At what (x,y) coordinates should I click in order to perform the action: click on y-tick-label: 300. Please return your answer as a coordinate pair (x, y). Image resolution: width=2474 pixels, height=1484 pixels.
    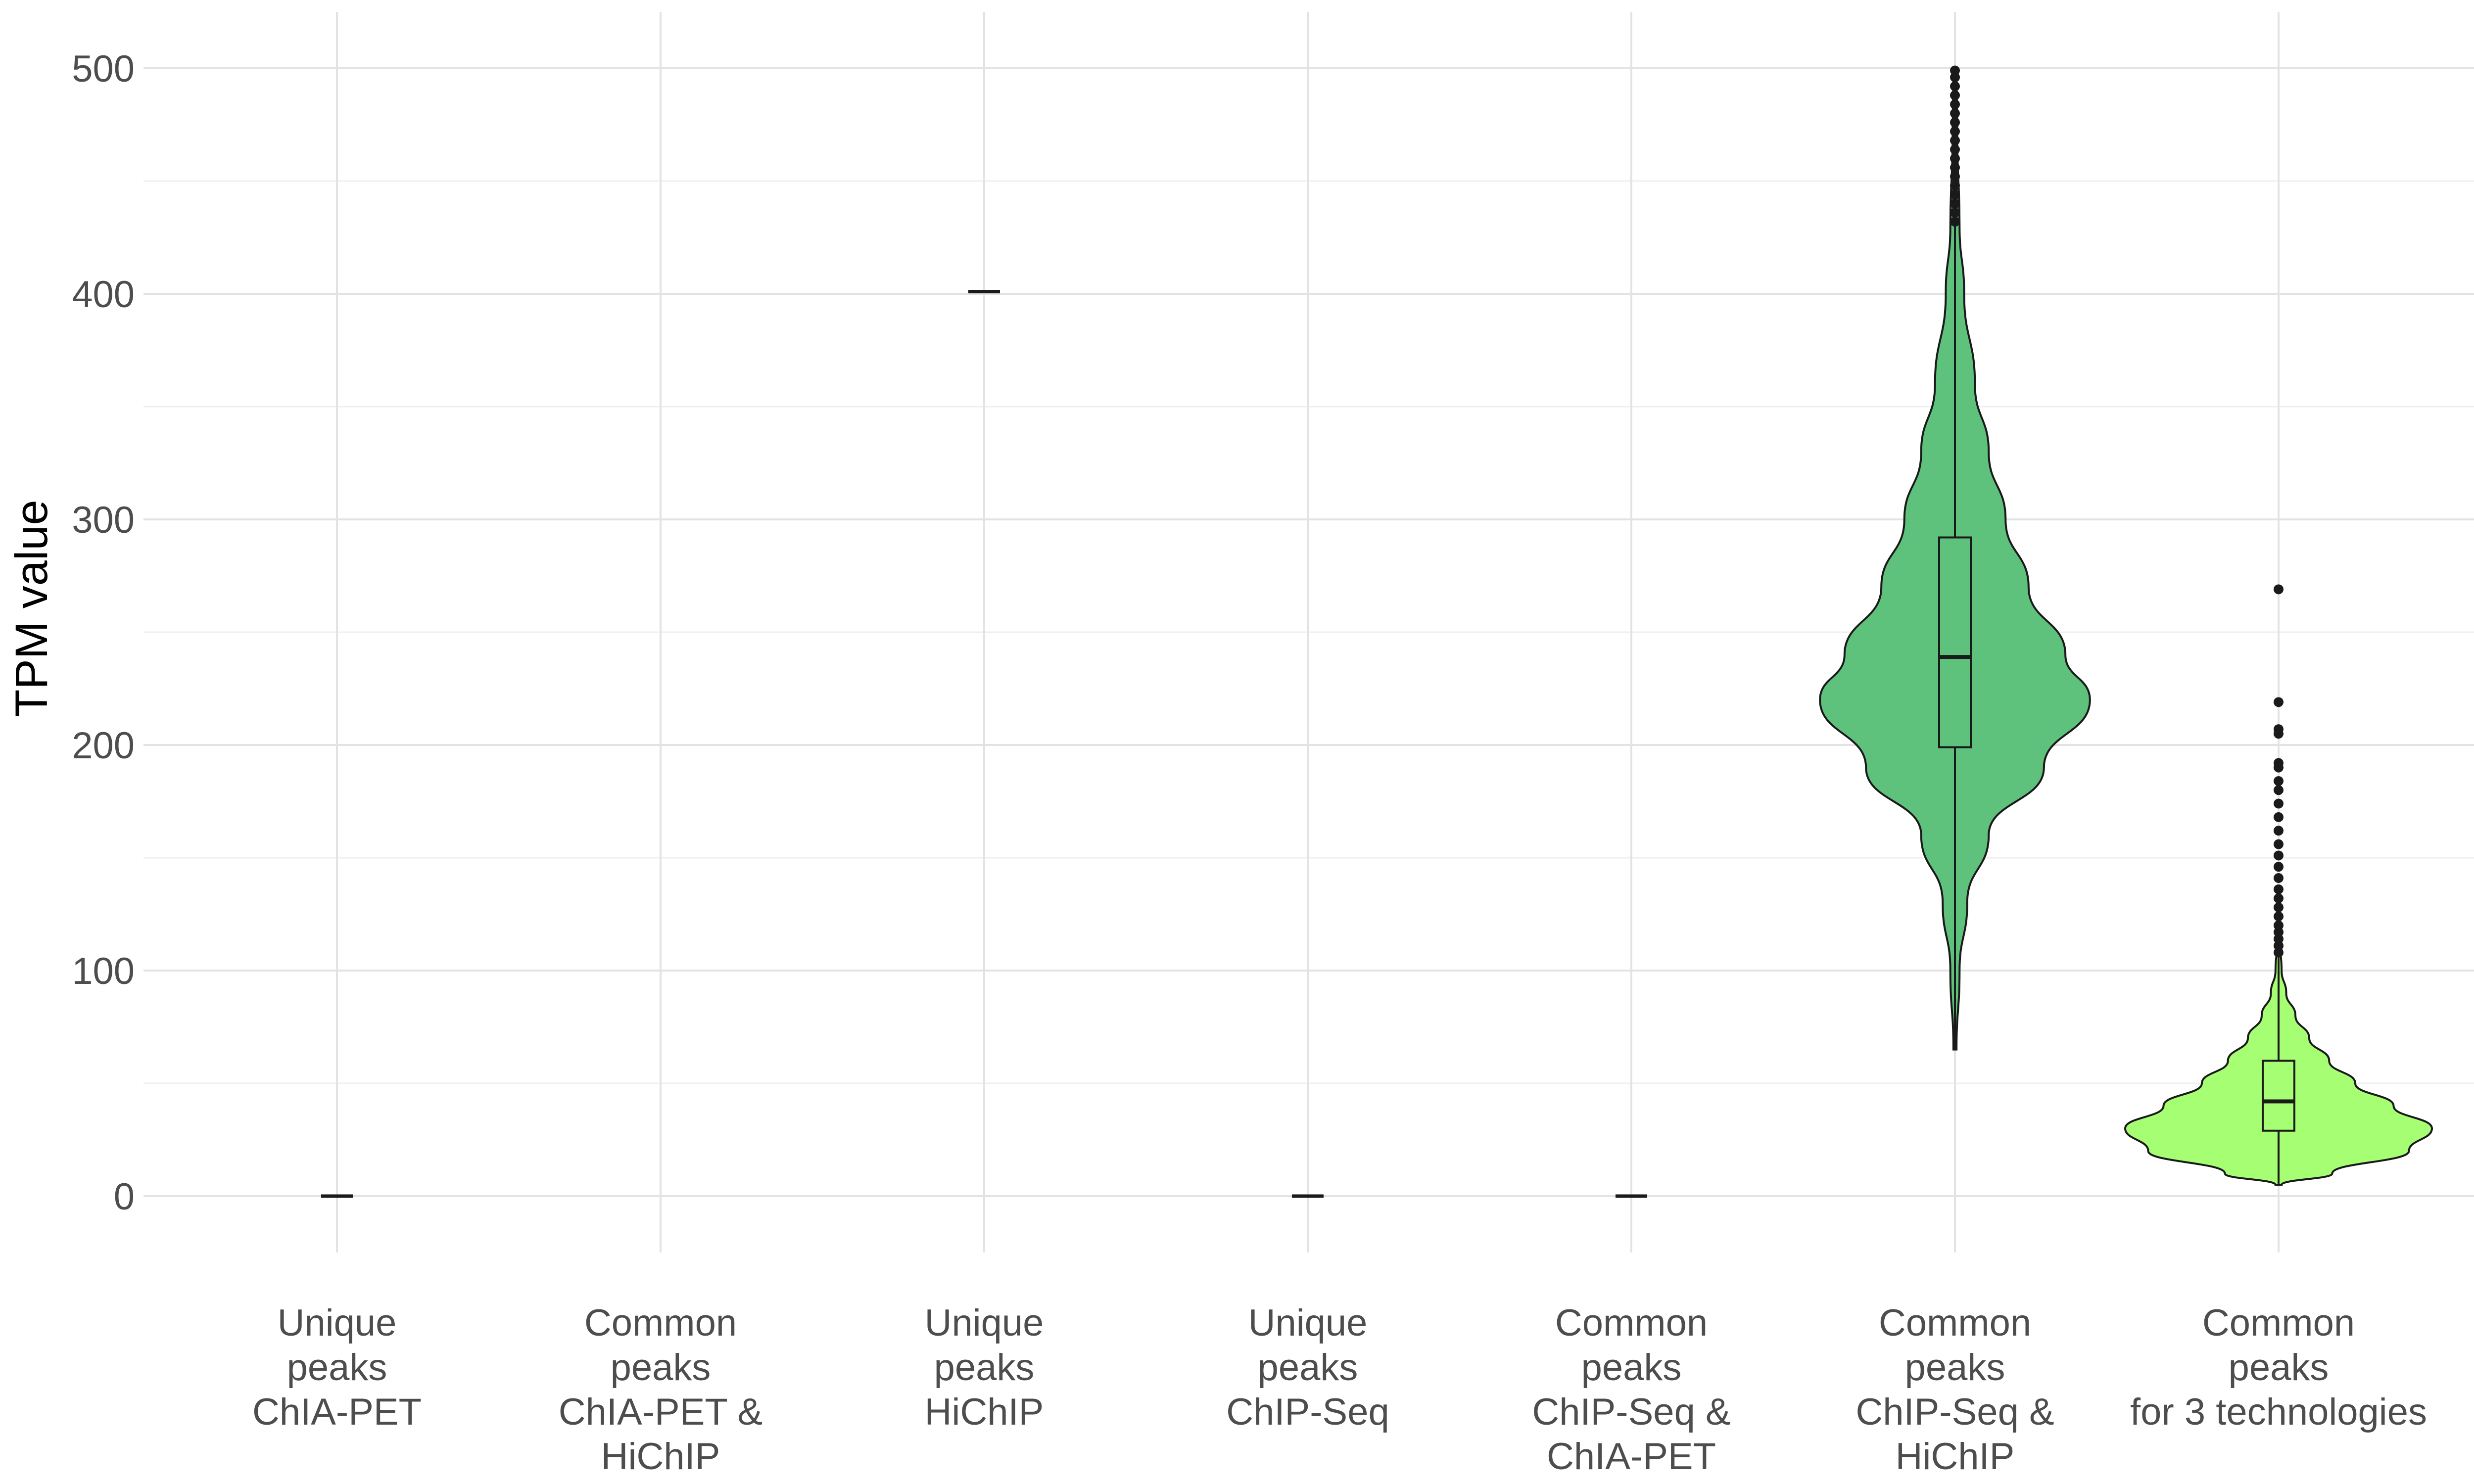
    Looking at the image, I should click on (104, 520).